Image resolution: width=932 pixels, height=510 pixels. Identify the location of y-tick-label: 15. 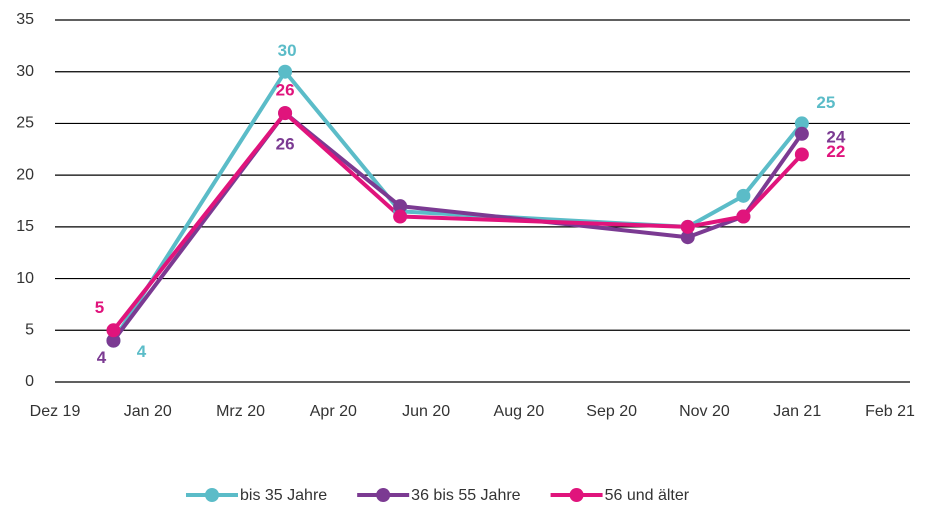
(25, 226).